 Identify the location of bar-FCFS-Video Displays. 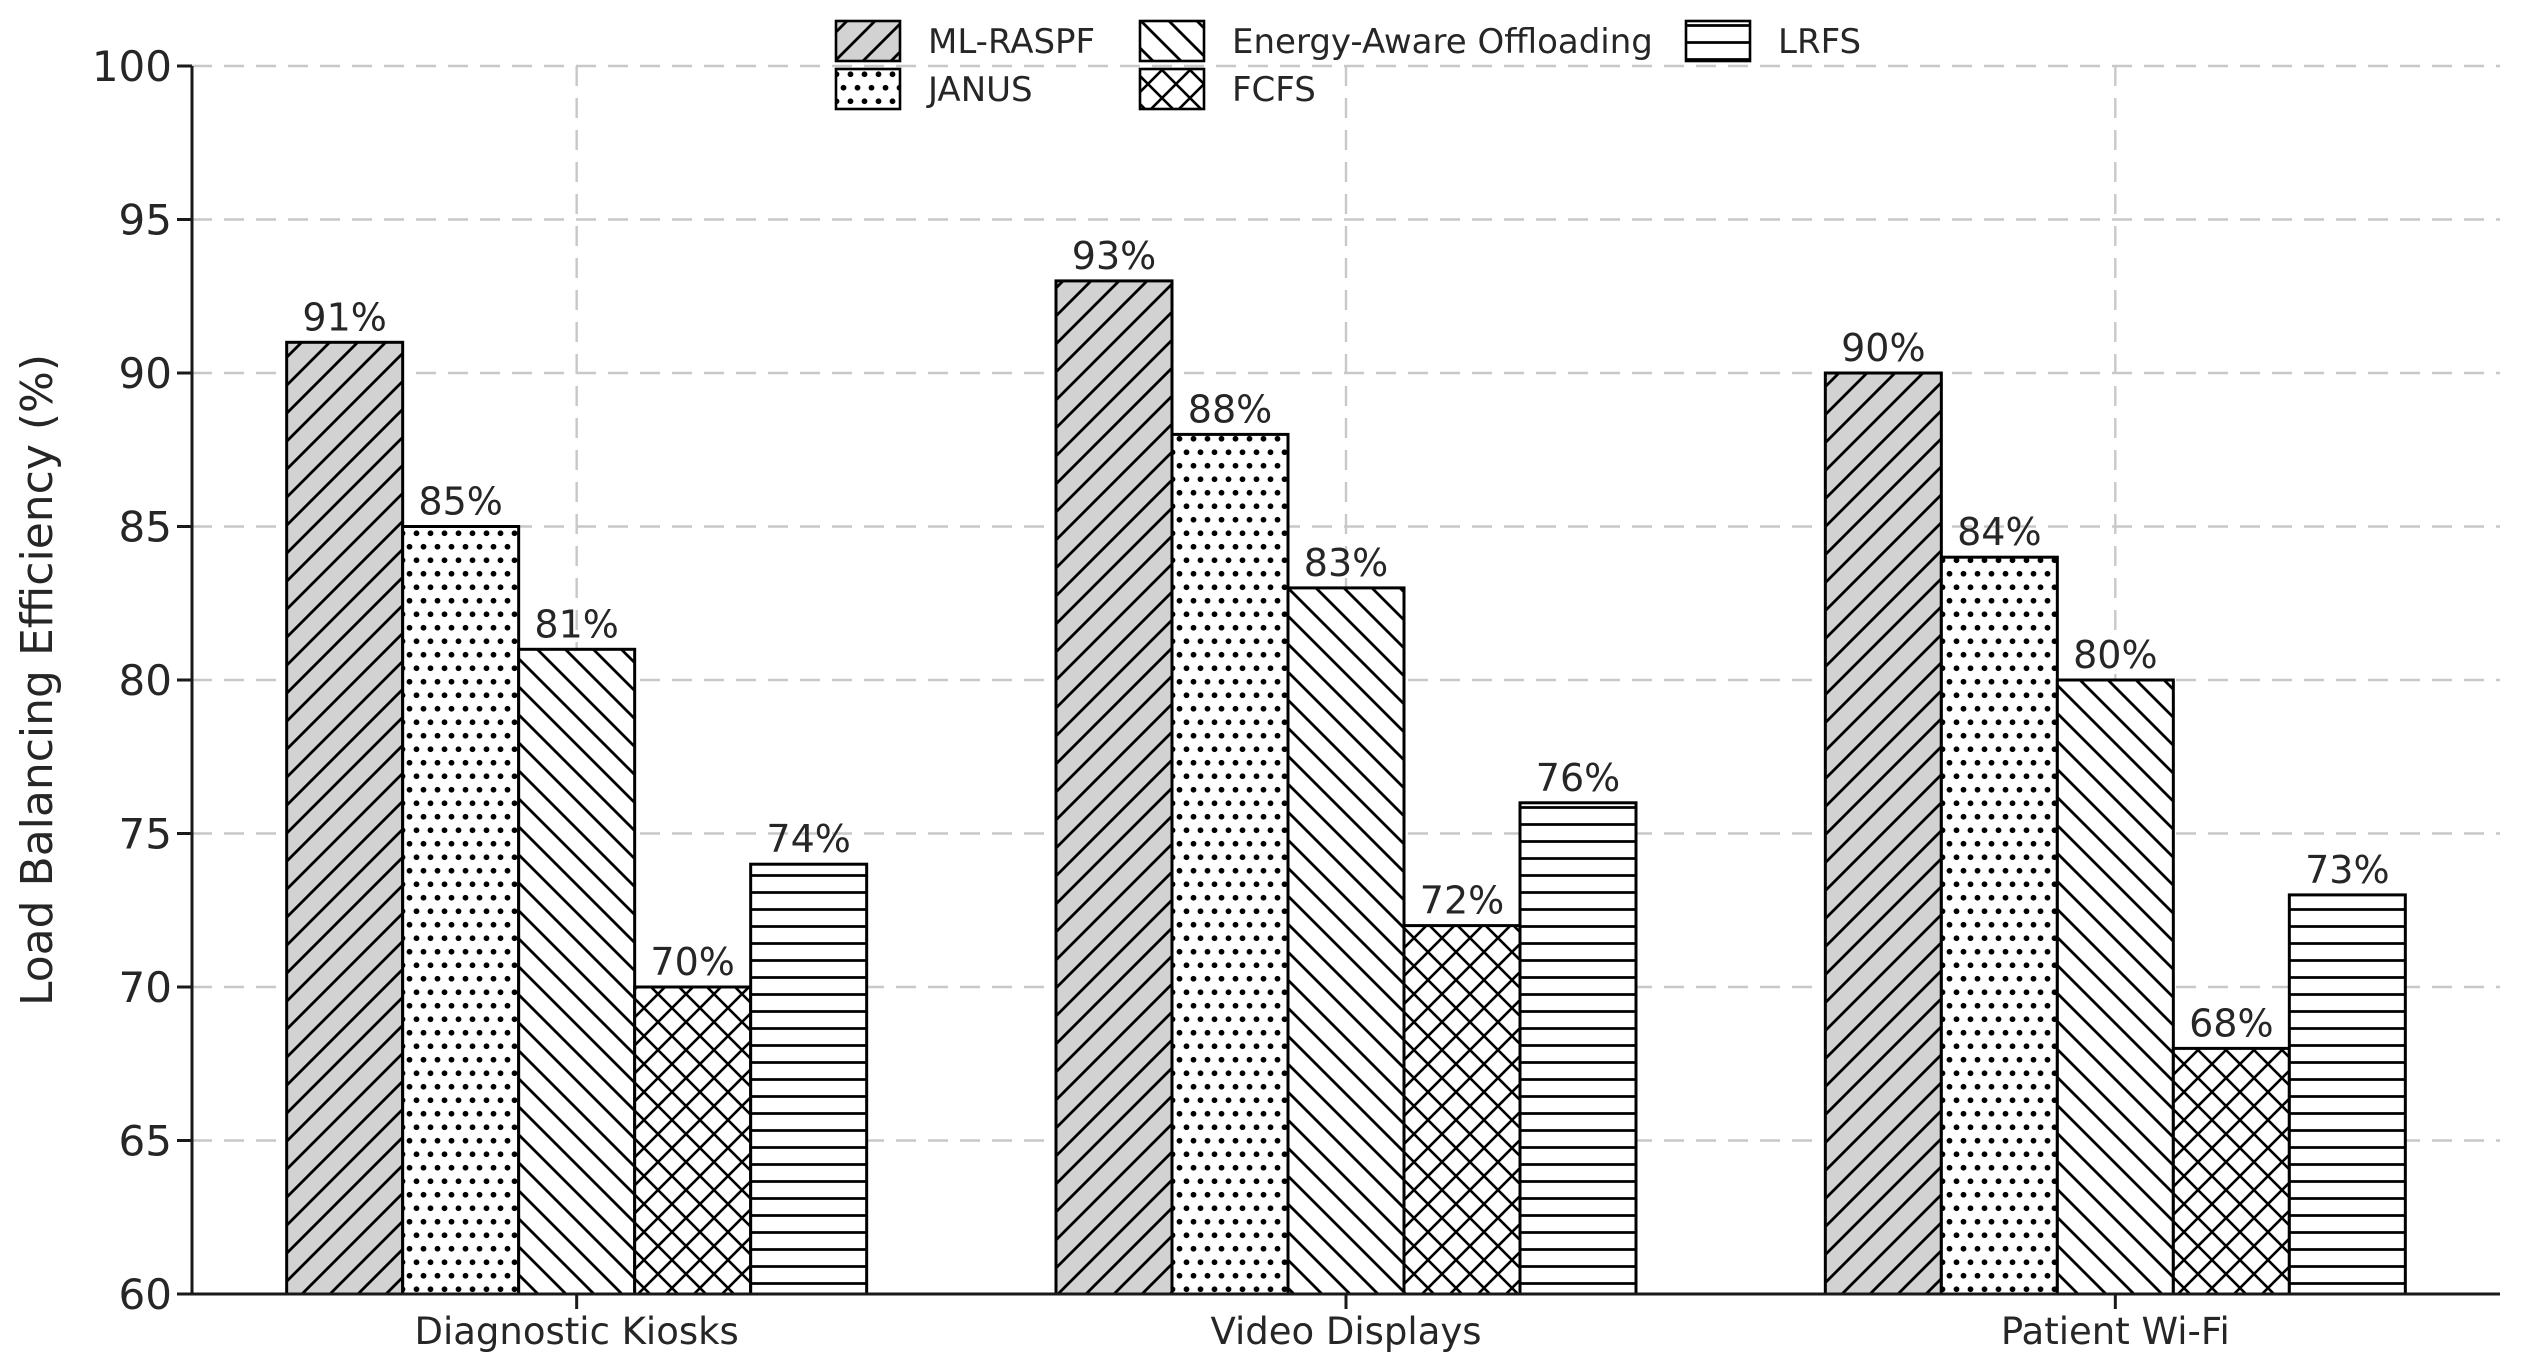
(1462, 1110).